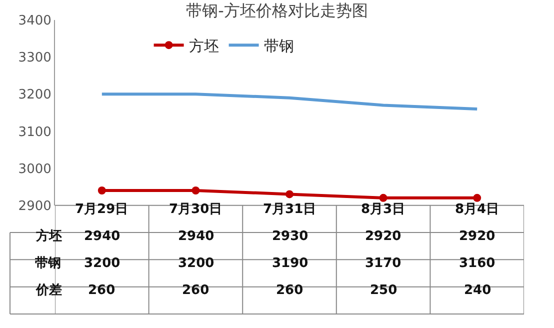 The width and height of the screenshot is (554, 328). Describe the element at coordinates (35, 206) in the screenshot. I see `y-tick-label: 2900` at that location.